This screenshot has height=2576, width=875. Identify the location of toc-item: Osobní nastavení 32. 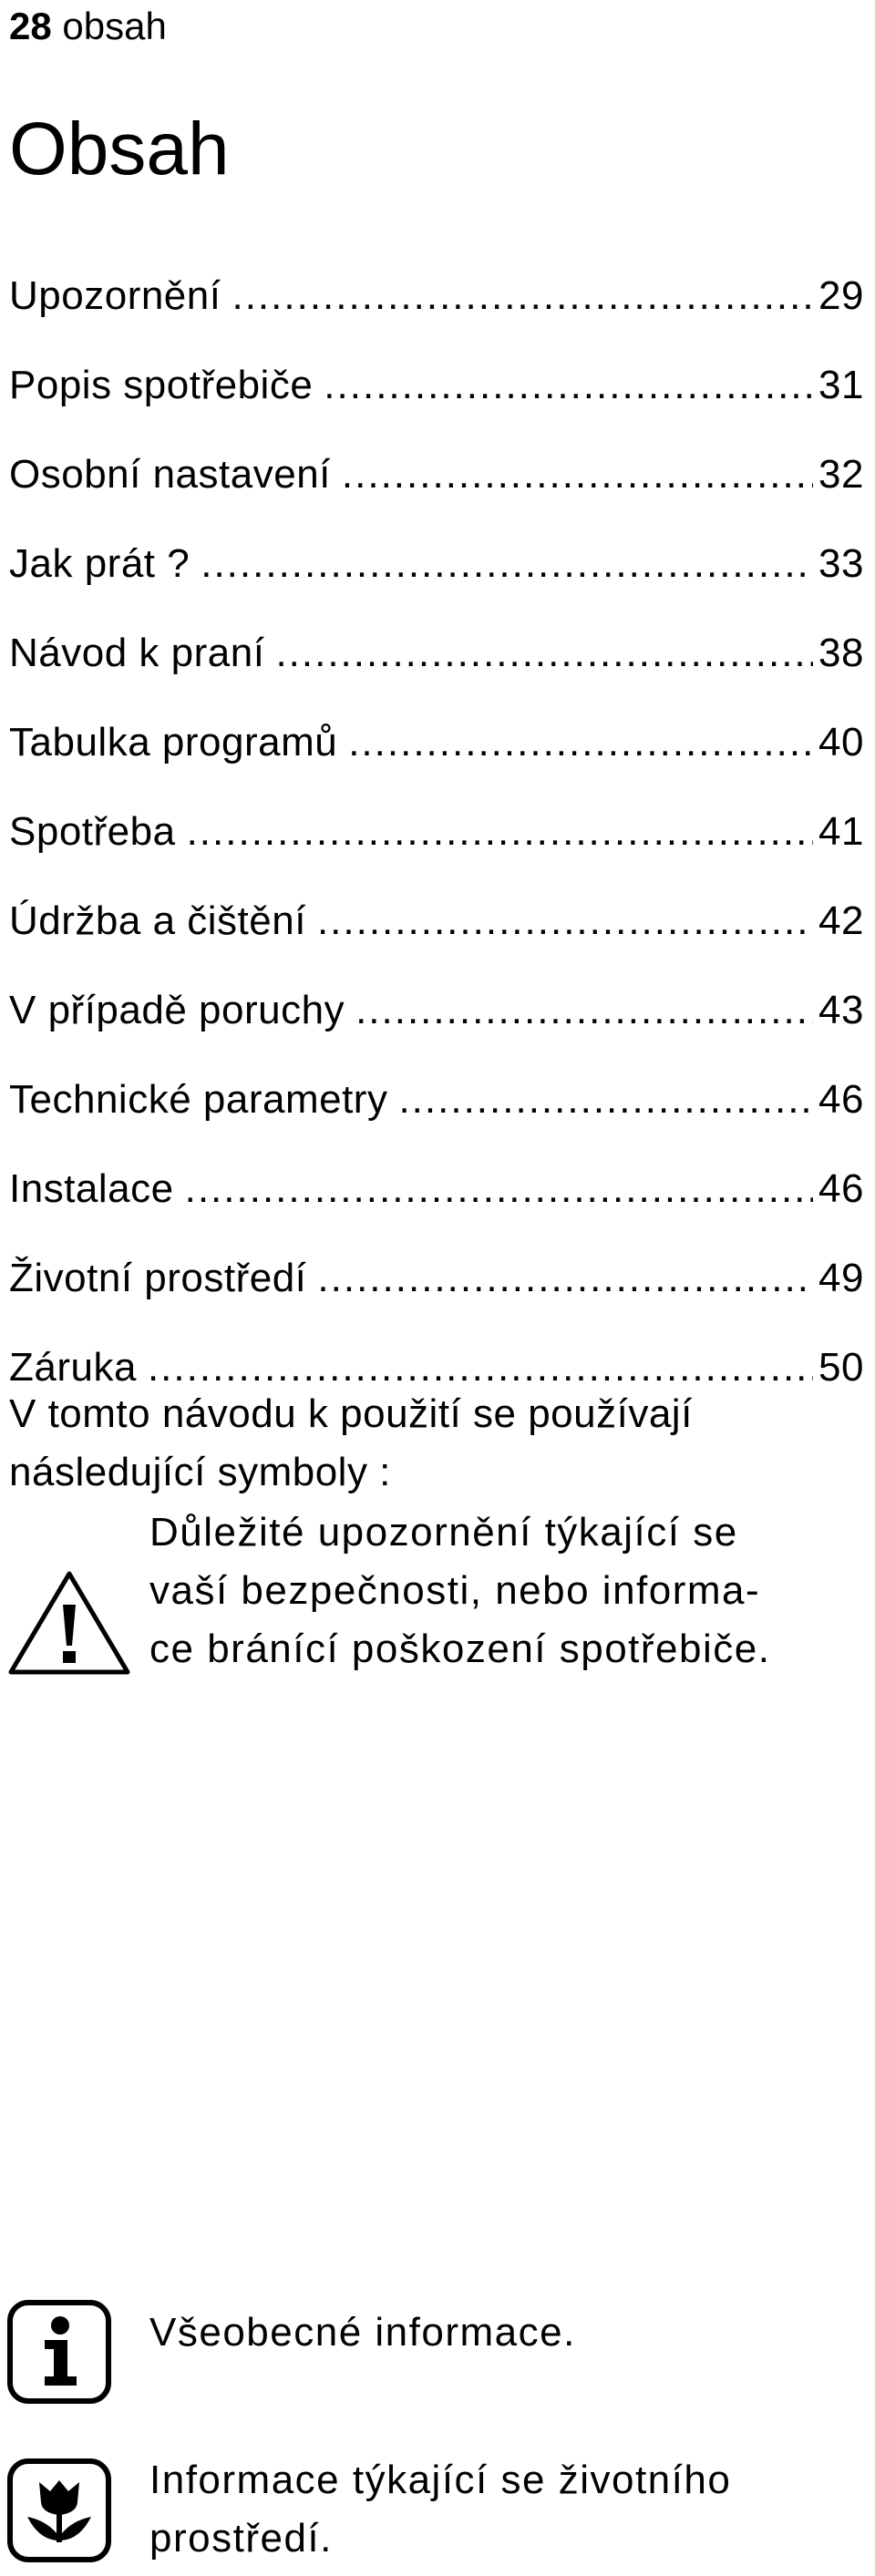
(437, 491).